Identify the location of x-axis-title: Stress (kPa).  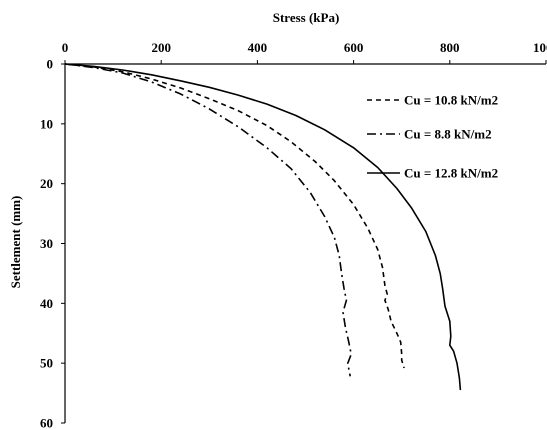
(306, 17).